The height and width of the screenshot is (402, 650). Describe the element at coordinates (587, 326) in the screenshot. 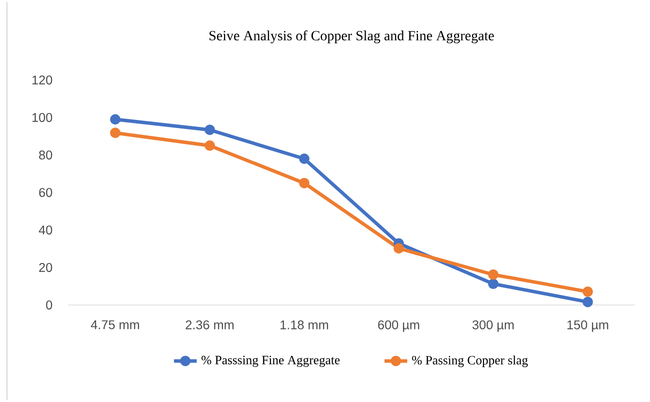

I see `x-tick-label: 150 µm` at that location.